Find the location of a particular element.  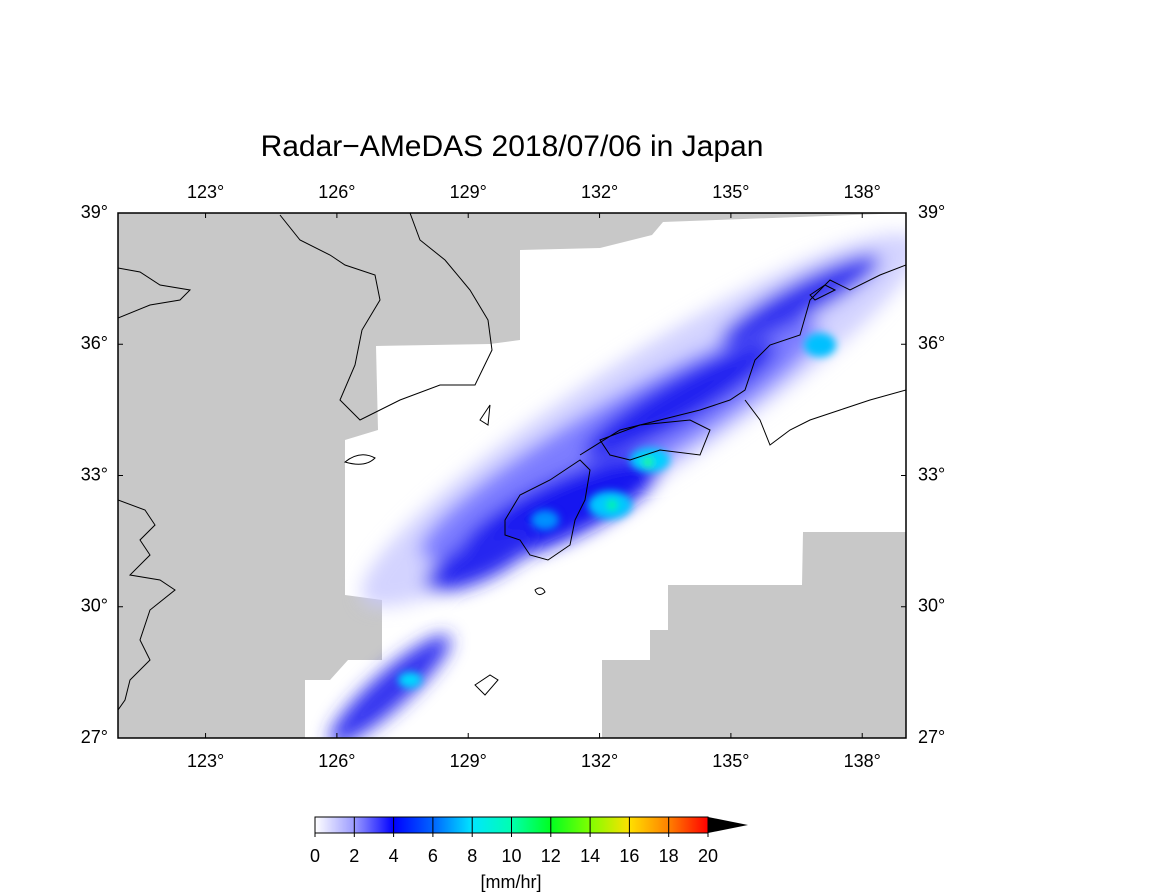

colorbar-tick-label: 6 is located at coordinates (433, 856).